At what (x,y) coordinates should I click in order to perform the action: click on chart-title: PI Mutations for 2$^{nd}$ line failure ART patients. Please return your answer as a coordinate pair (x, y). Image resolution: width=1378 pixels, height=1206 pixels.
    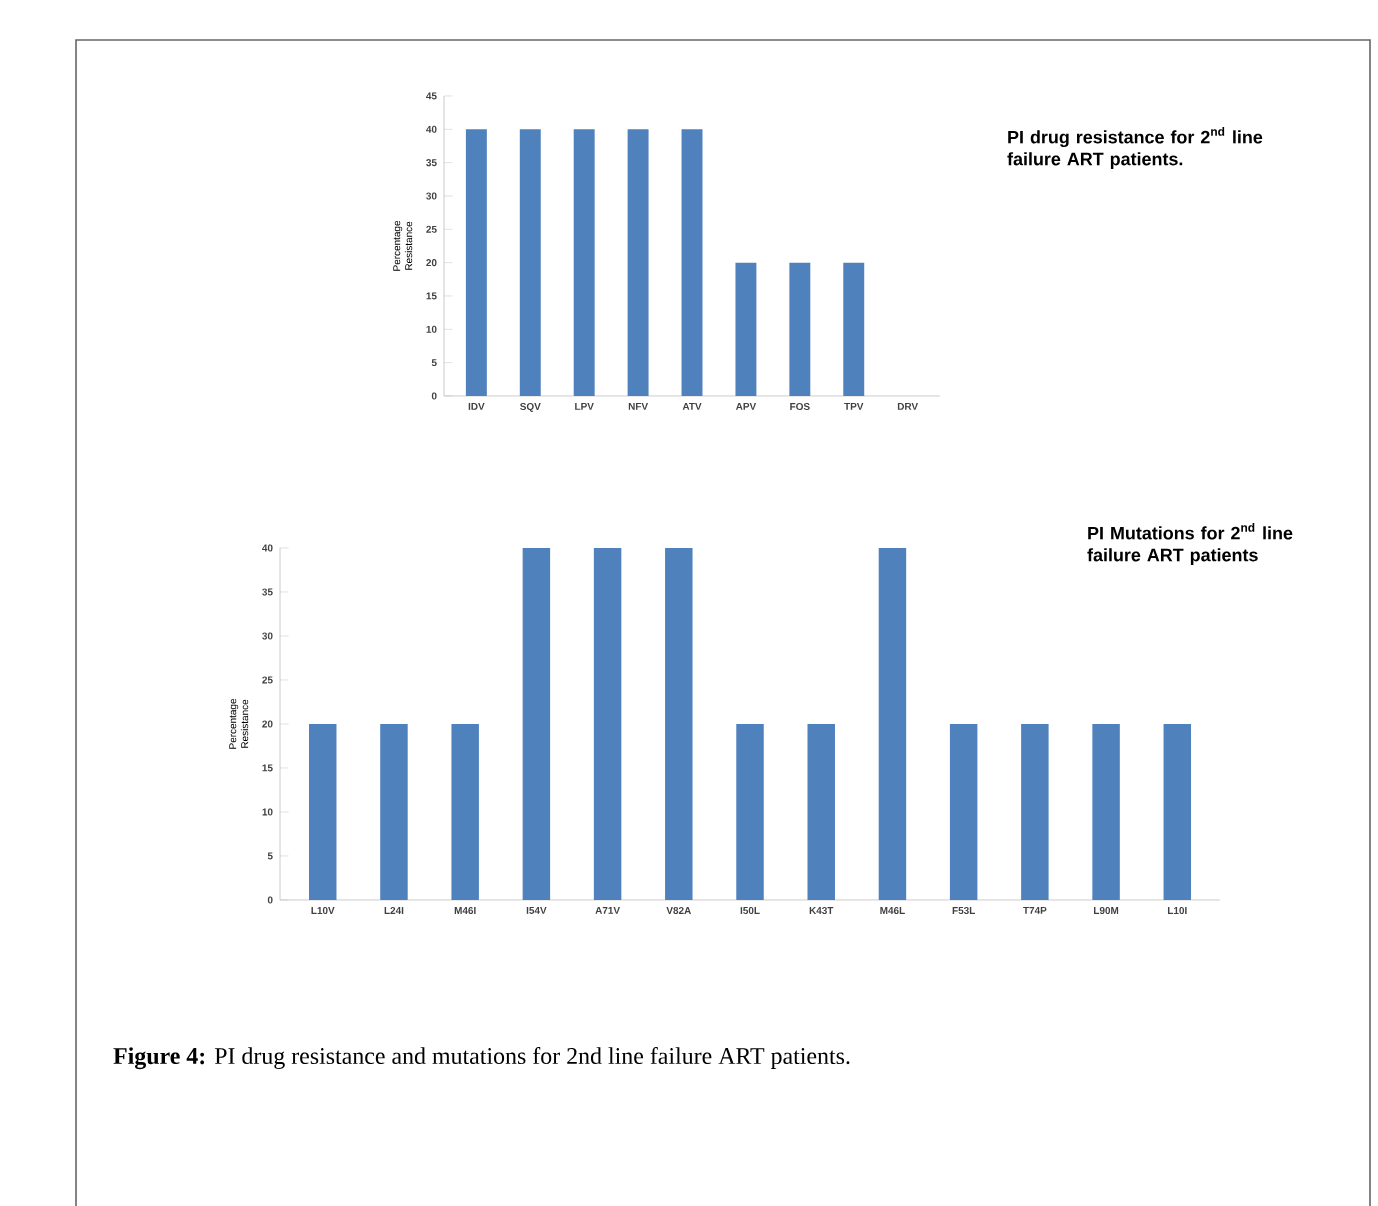
    Looking at the image, I should click on (1190, 543).